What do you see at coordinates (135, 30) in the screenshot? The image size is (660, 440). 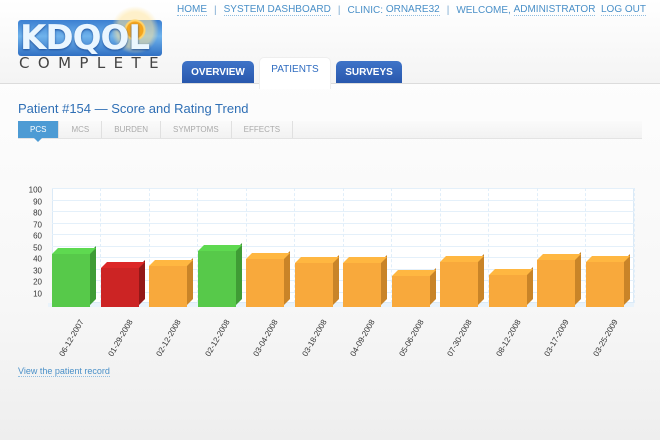 I see `sun-icon` at bounding box center [135, 30].